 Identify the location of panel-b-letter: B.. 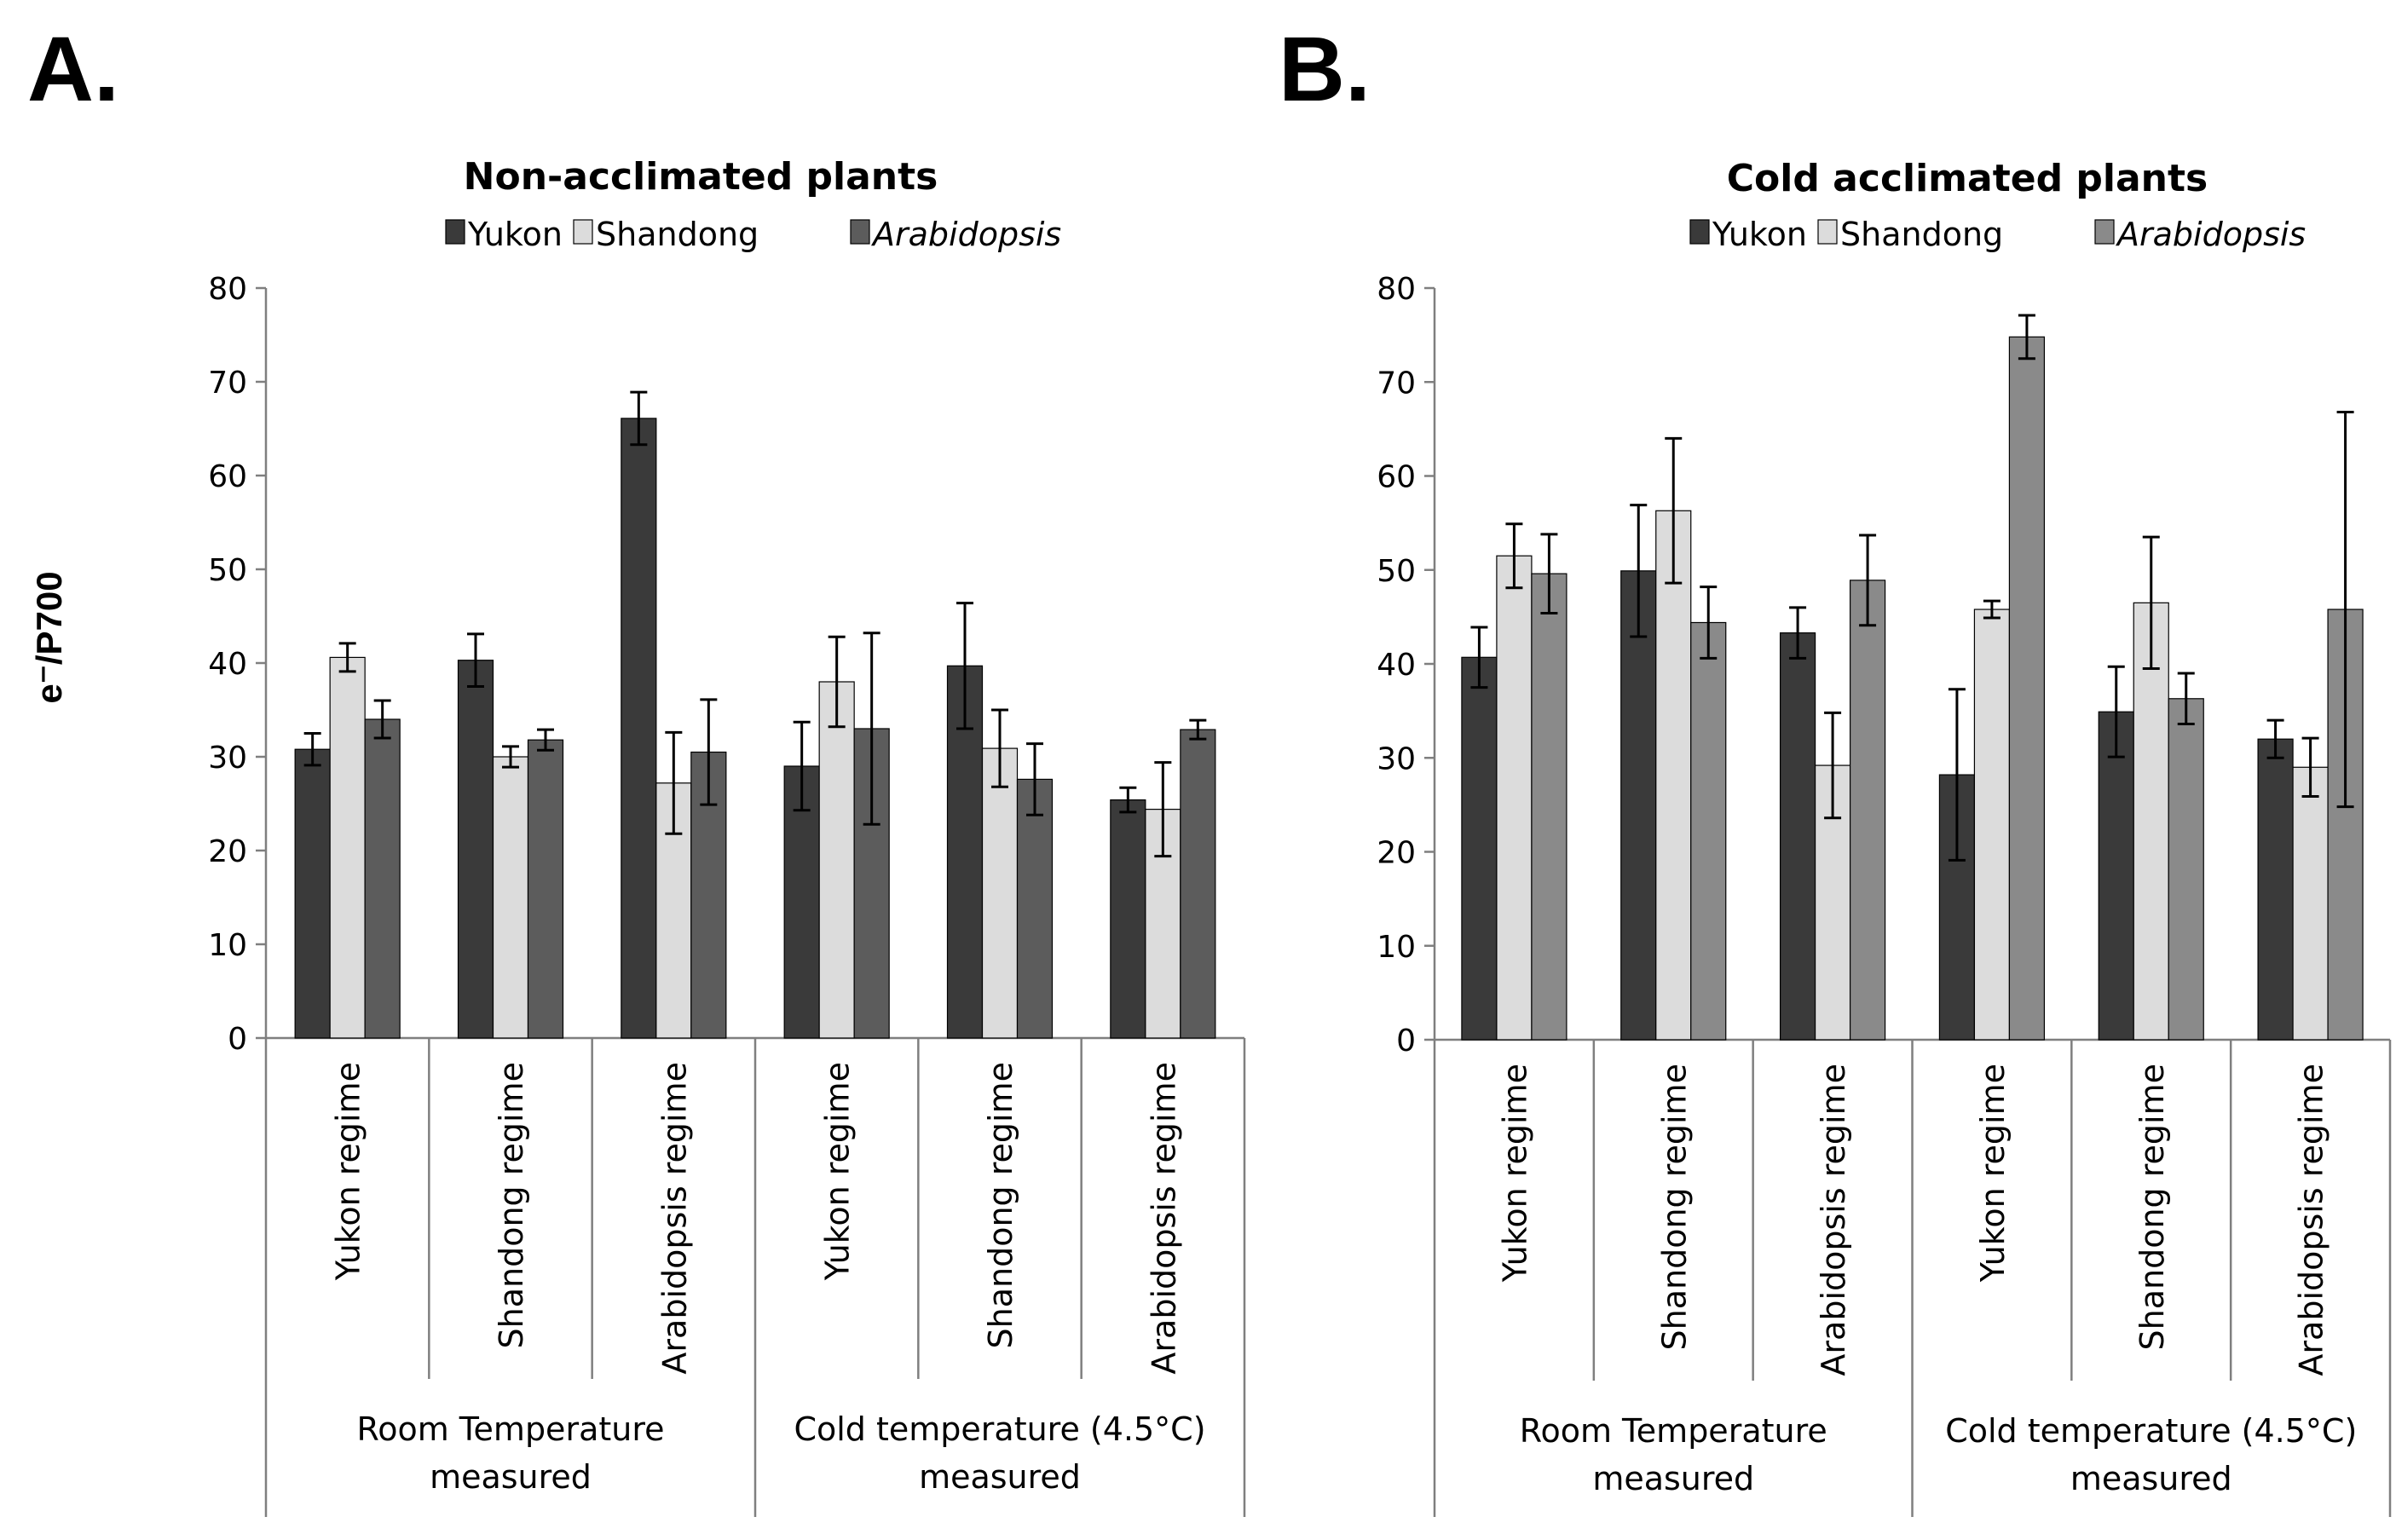
(1325, 68).